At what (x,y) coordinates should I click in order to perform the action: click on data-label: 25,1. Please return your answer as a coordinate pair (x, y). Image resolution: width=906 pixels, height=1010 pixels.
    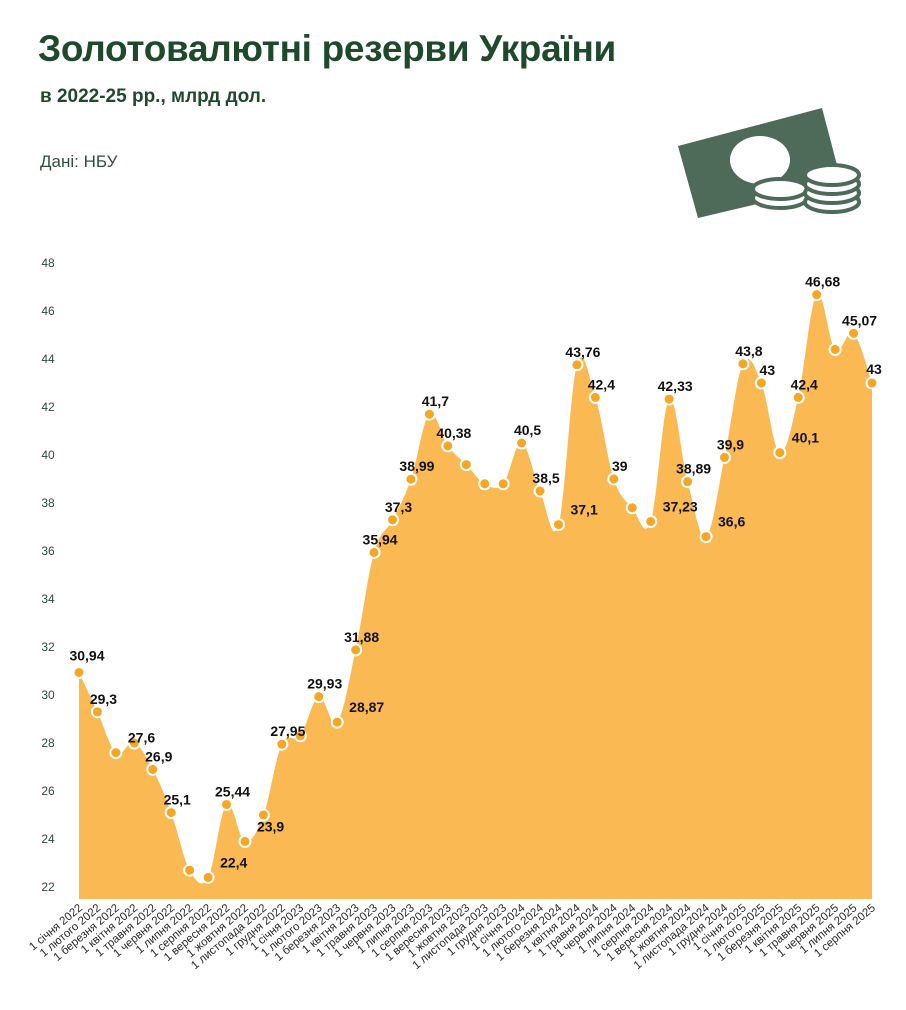
    Looking at the image, I should click on (177, 800).